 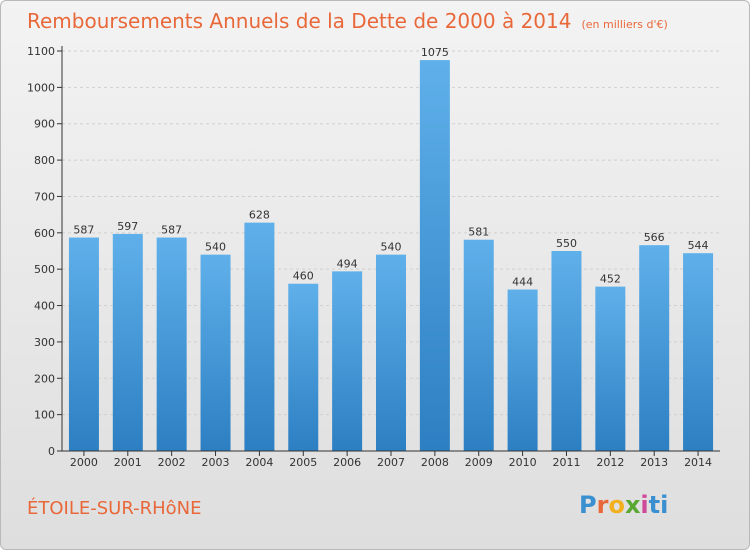 I want to click on bar-2001, so click(x=127, y=342).